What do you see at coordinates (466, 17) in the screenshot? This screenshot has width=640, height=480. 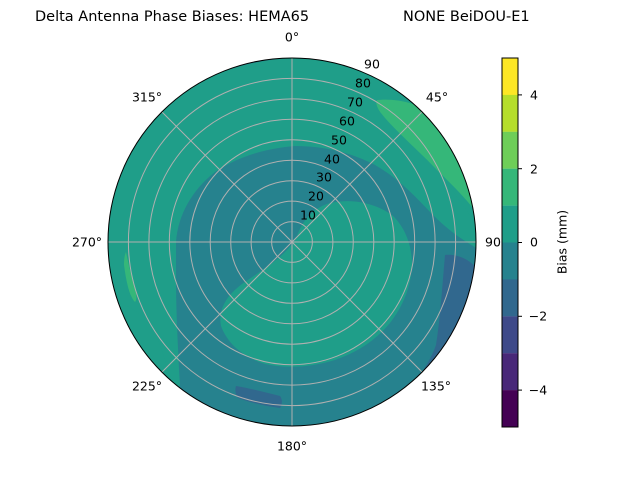 I see `chart-title-right: NONE BeiDOU-E1` at bounding box center [466, 17].